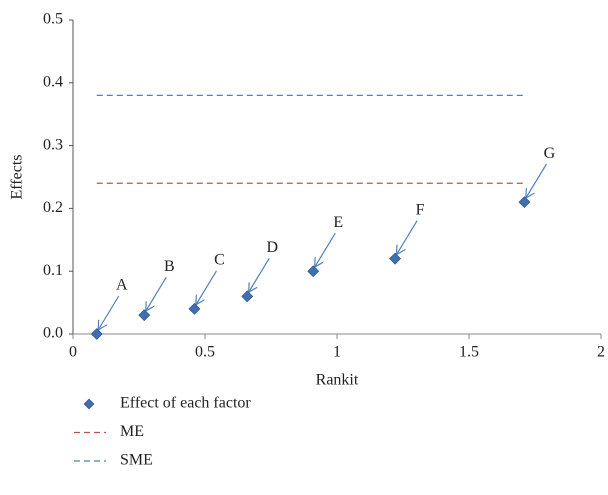  Describe the element at coordinates (53, 19) in the screenshot. I see `y-tick-label: 0.5` at that location.